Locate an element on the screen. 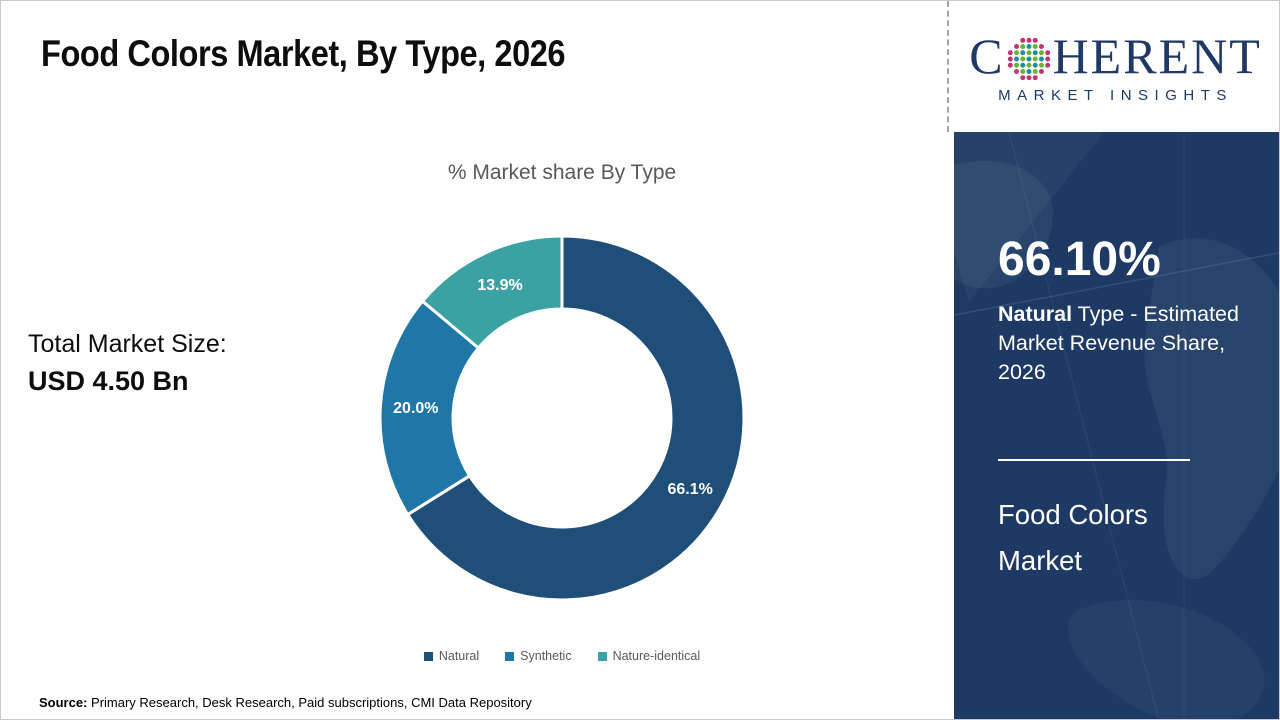  chart-legend: Natural Synthetic Nature-identical is located at coordinates (562, 656).